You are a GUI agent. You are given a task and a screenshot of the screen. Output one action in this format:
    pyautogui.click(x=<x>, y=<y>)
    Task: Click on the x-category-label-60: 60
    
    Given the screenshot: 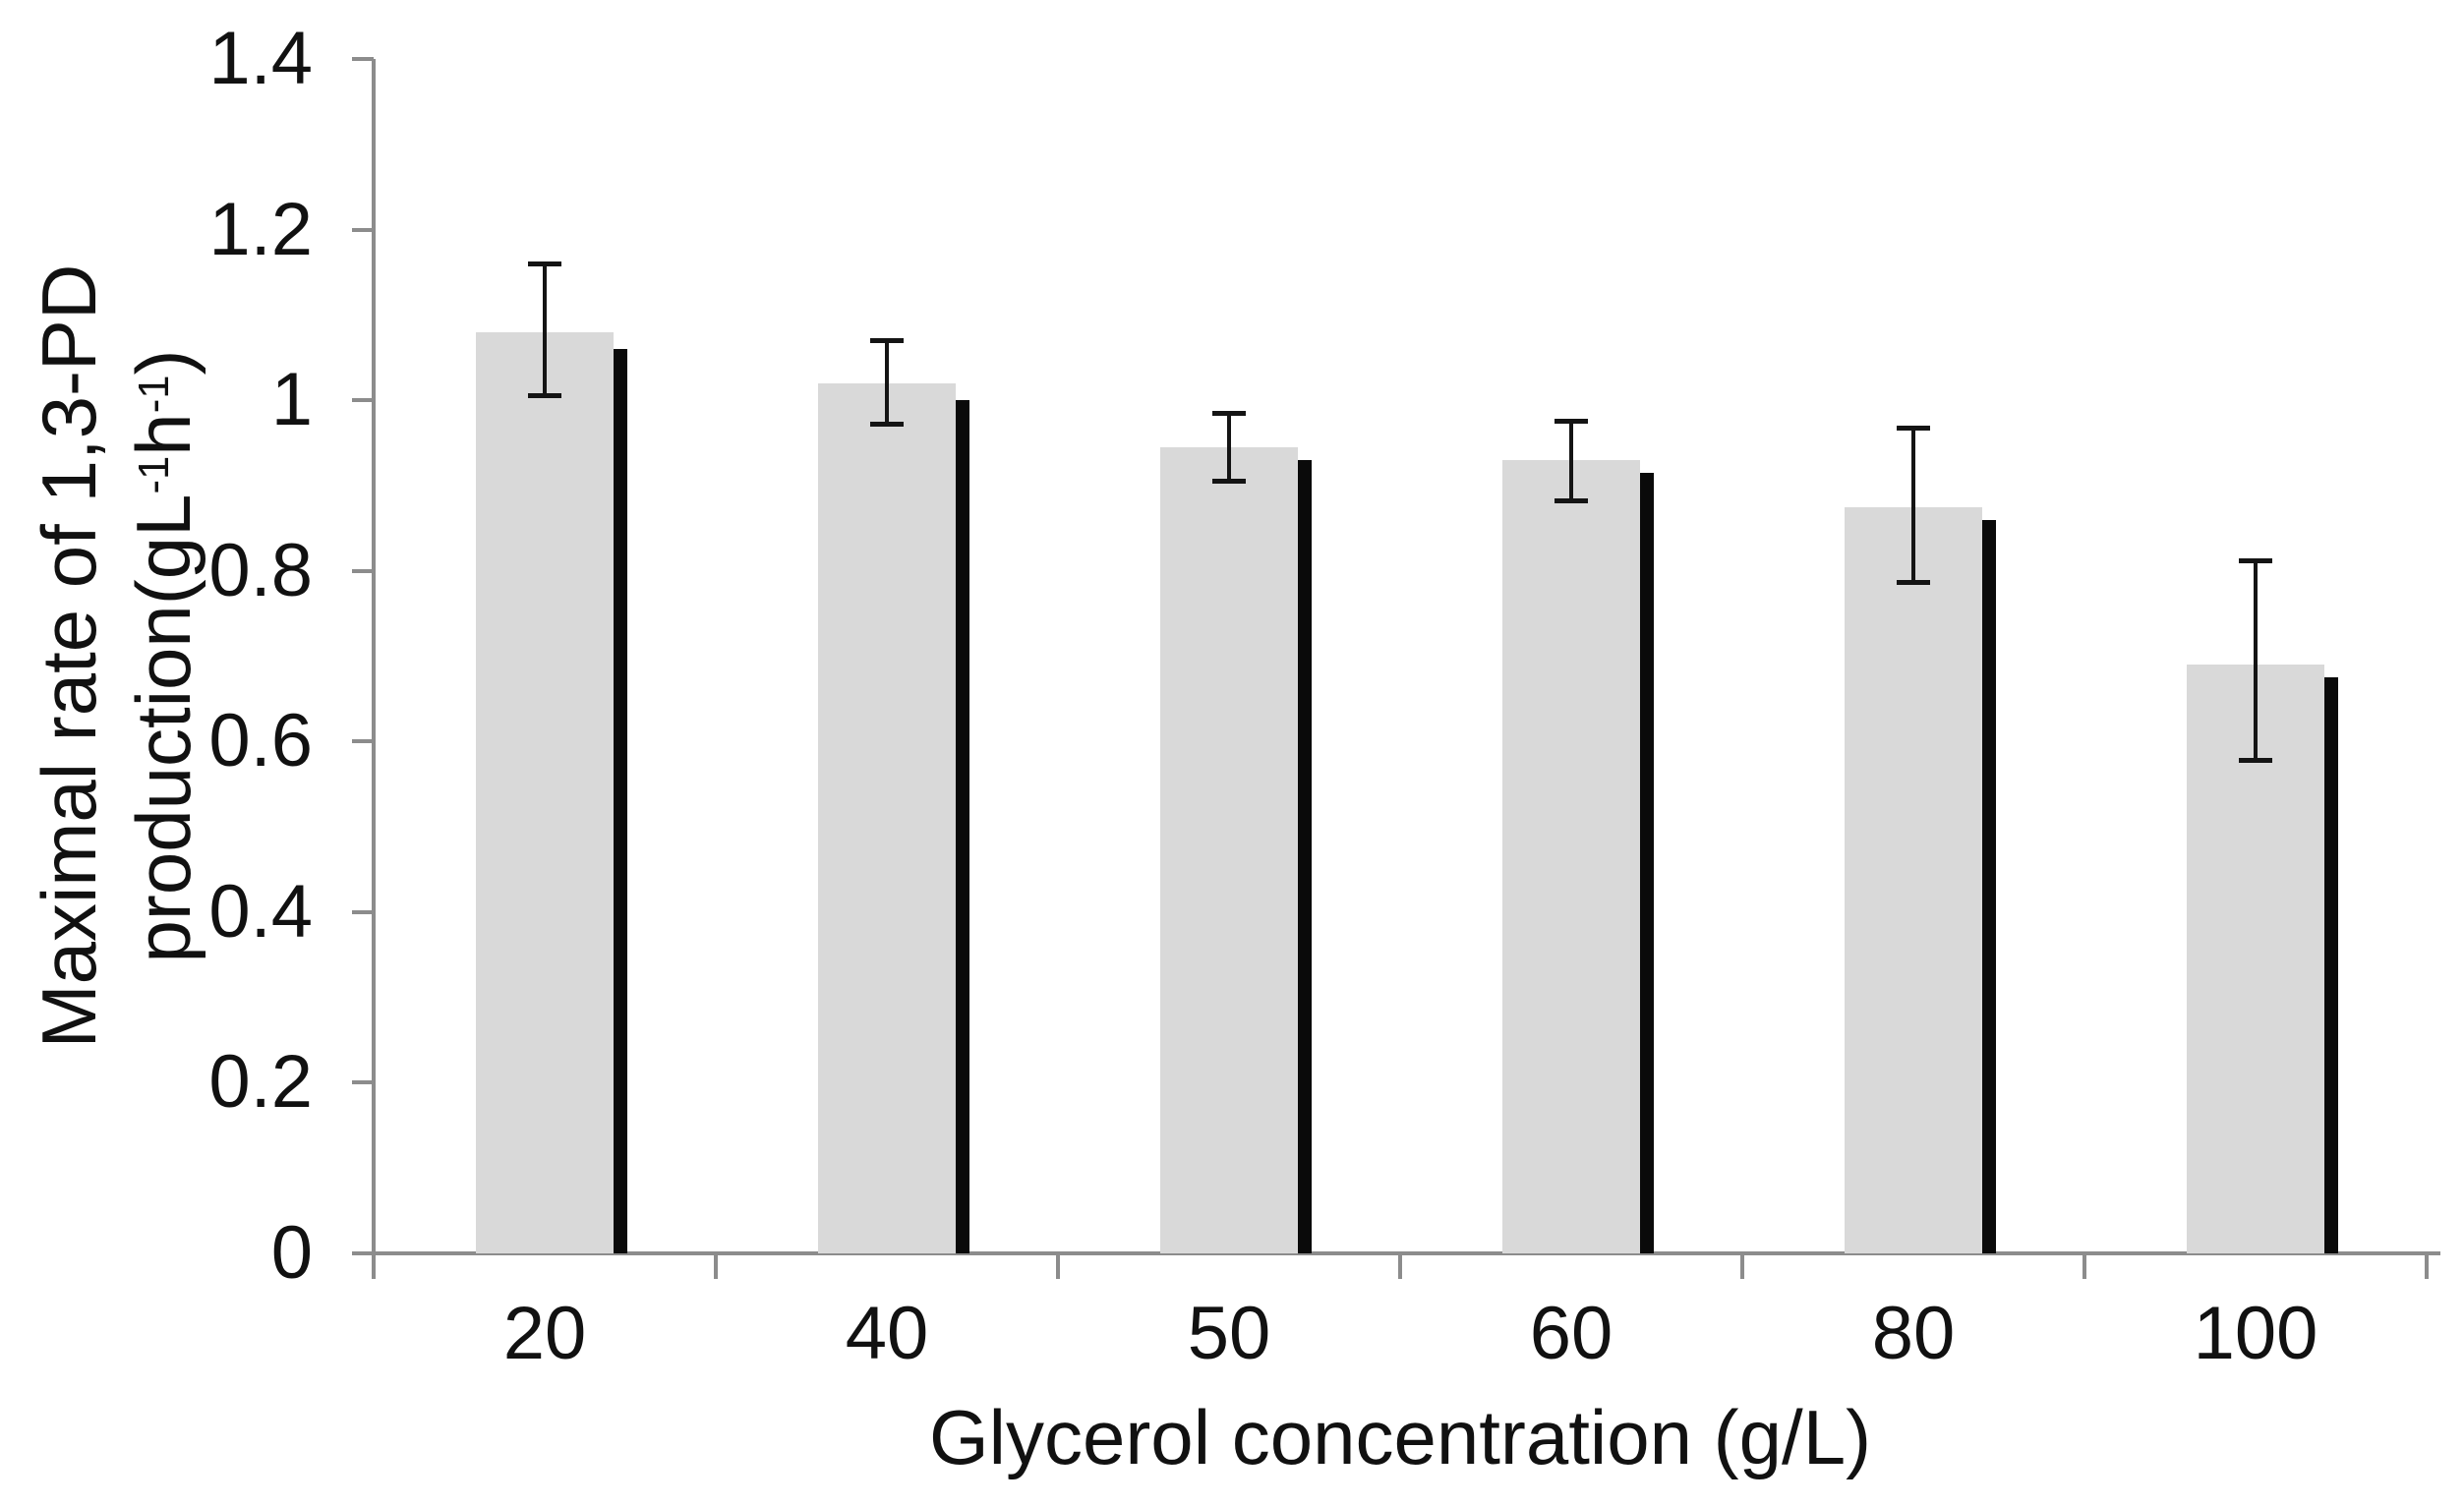 What is the action you would take?
    pyautogui.click(x=1571, y=1333)
    